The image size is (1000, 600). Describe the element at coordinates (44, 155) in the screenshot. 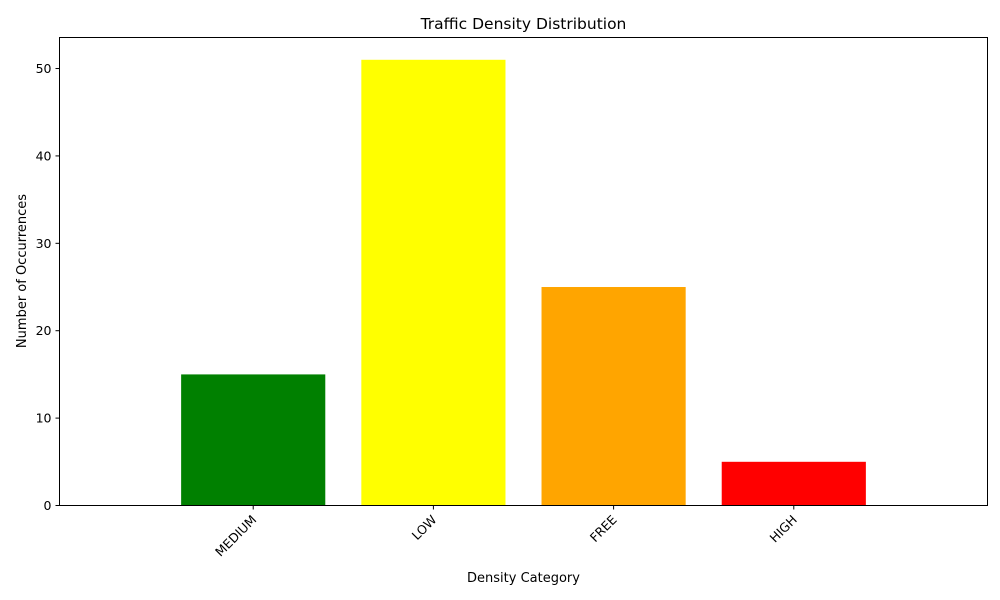

I see `y-tick-label: 40` at that location.